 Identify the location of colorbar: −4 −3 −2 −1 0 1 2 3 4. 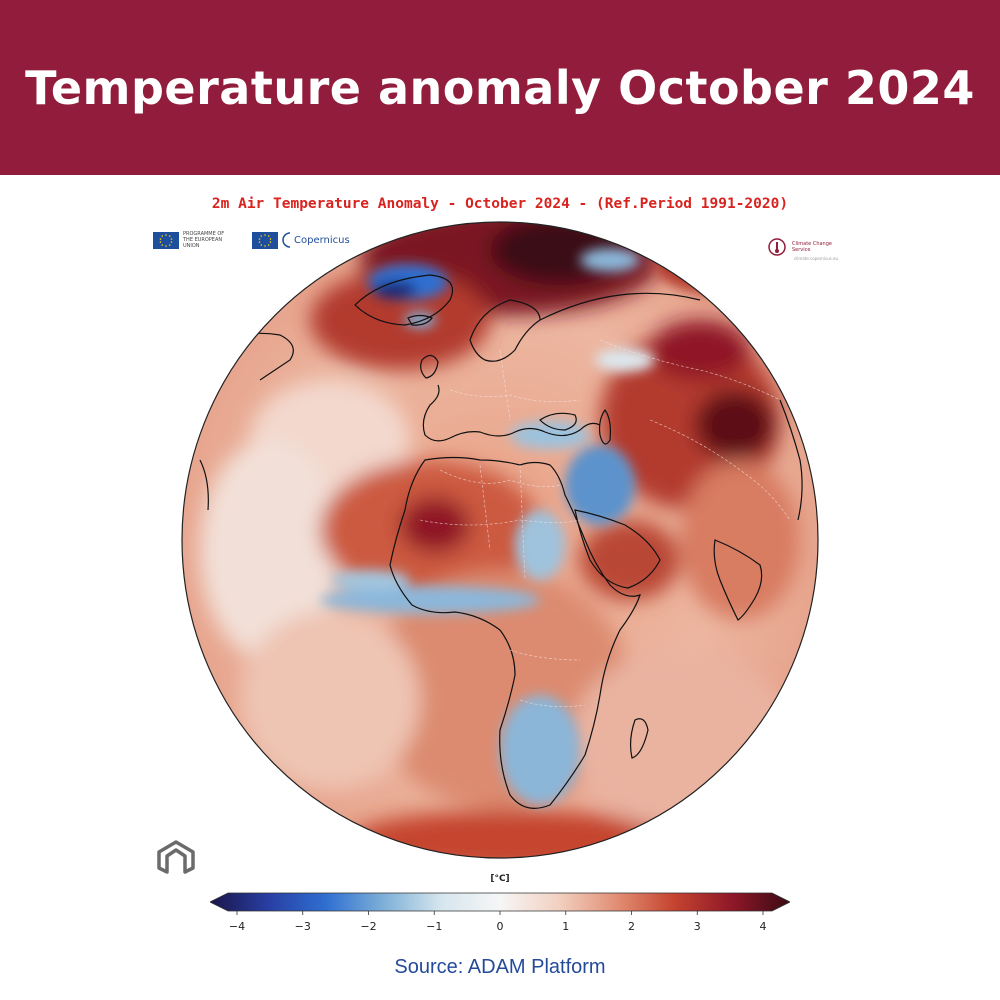
(500, 915).